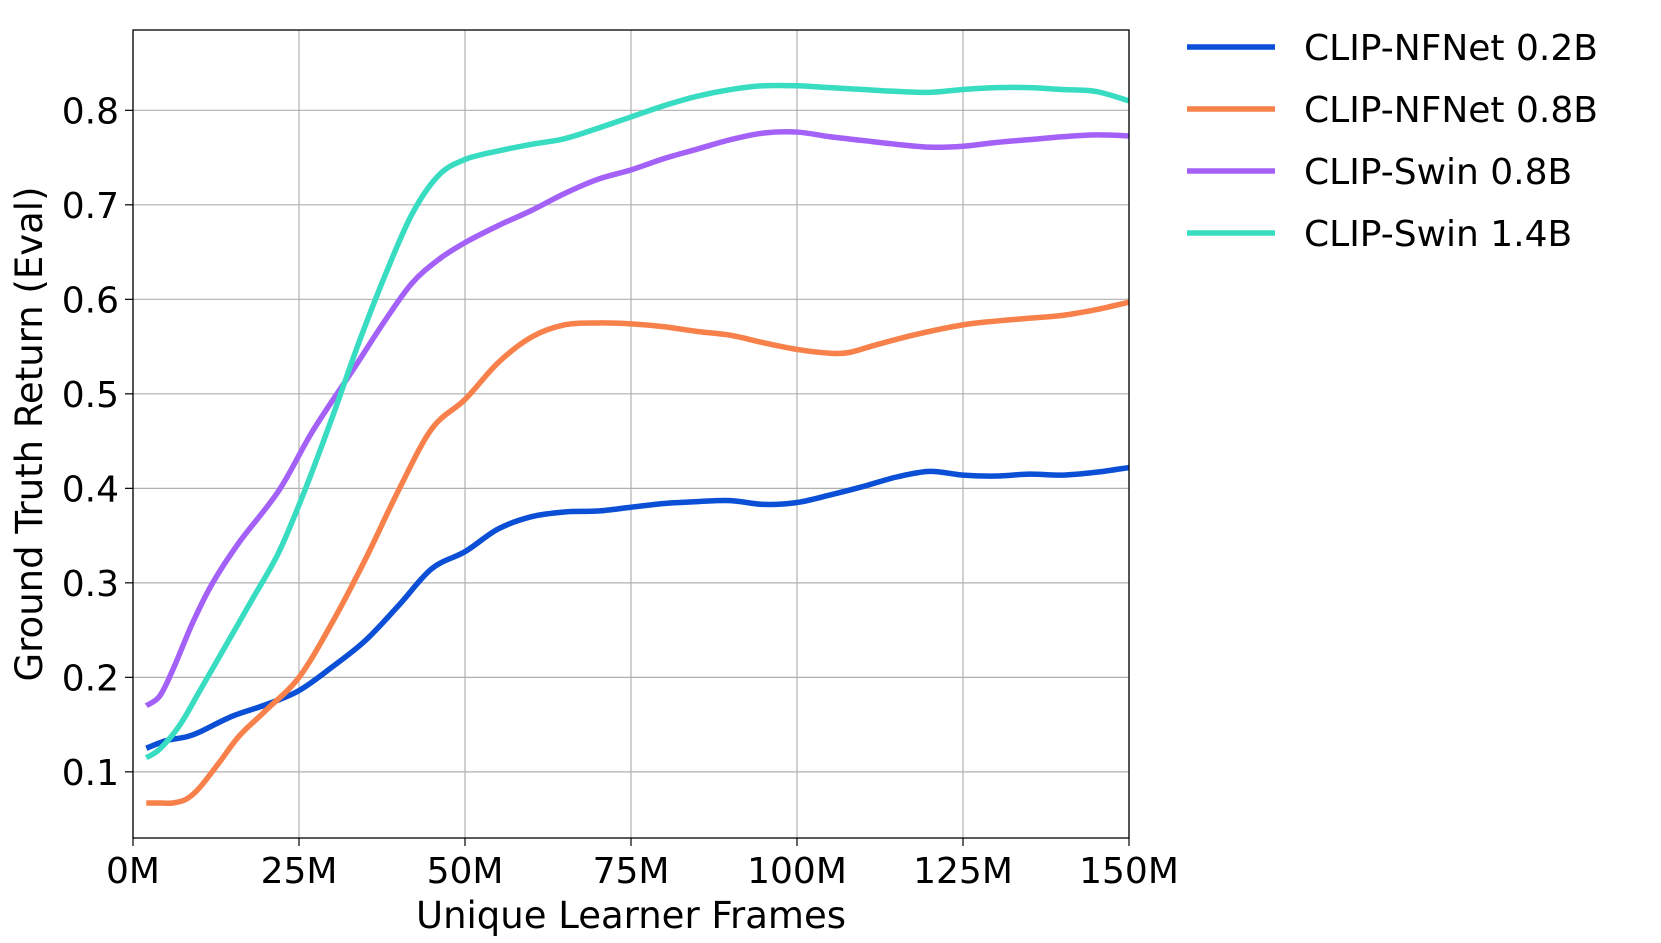  Describe the element at coordinates (1451, 110) in the screenshot. I see `legend-label: CLIP-NFNet 0.8B` at that location.